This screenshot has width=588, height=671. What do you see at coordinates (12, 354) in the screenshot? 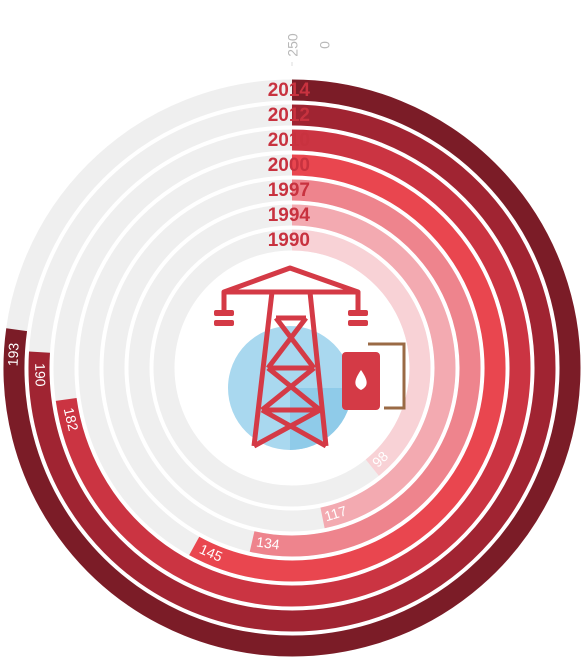
I see `value-label: 193` at bounding box center [12, 354].